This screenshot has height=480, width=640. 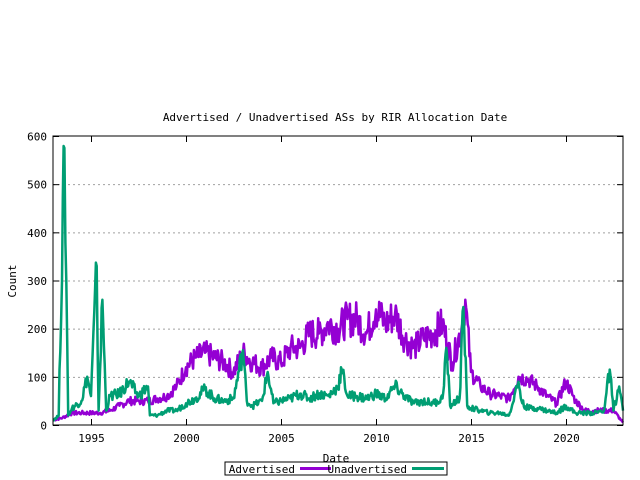 I want to click on x-tick-label: 2005, so click(x=281, y=438).